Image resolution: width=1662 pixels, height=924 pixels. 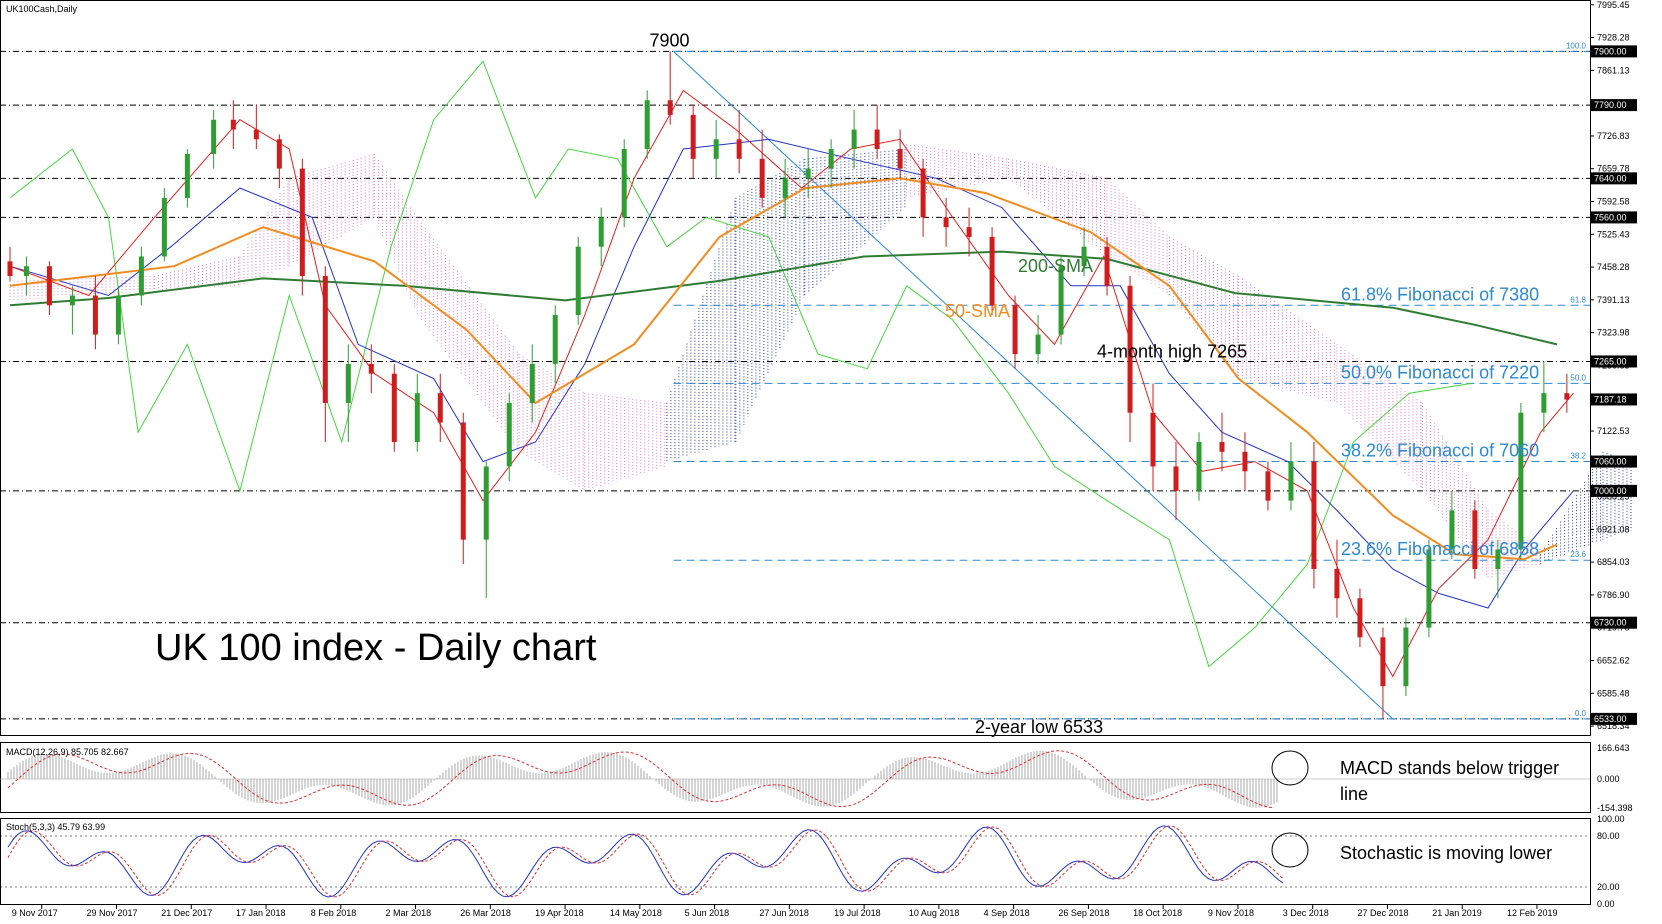 I want to click on y-tick-label: 6585.48, so click(x=1613, y=693).